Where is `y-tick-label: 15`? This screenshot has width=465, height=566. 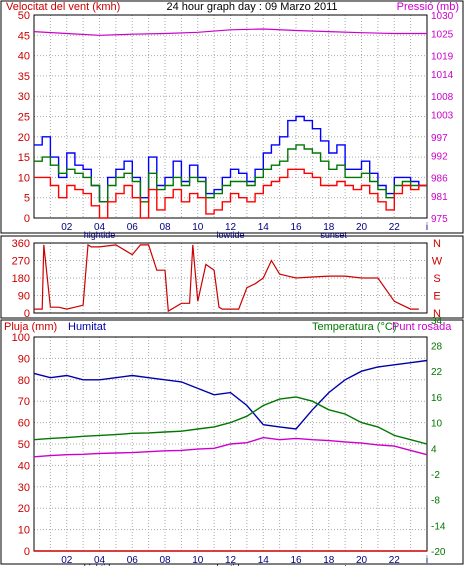
y-tick-label: 15 is located at coordinates (24, 158).